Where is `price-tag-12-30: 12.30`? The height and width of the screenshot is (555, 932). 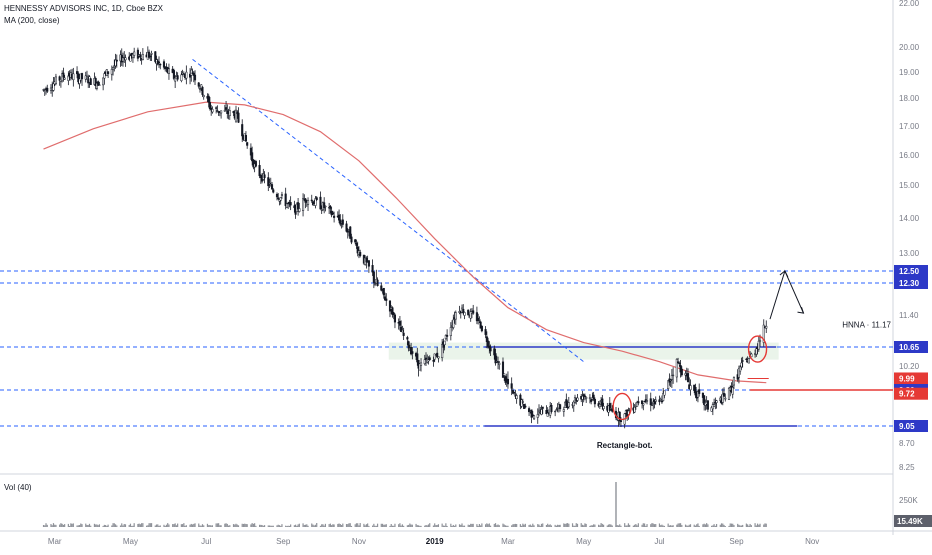
price-tag-12-30: 12.30 is located at coordinates (909, 283).